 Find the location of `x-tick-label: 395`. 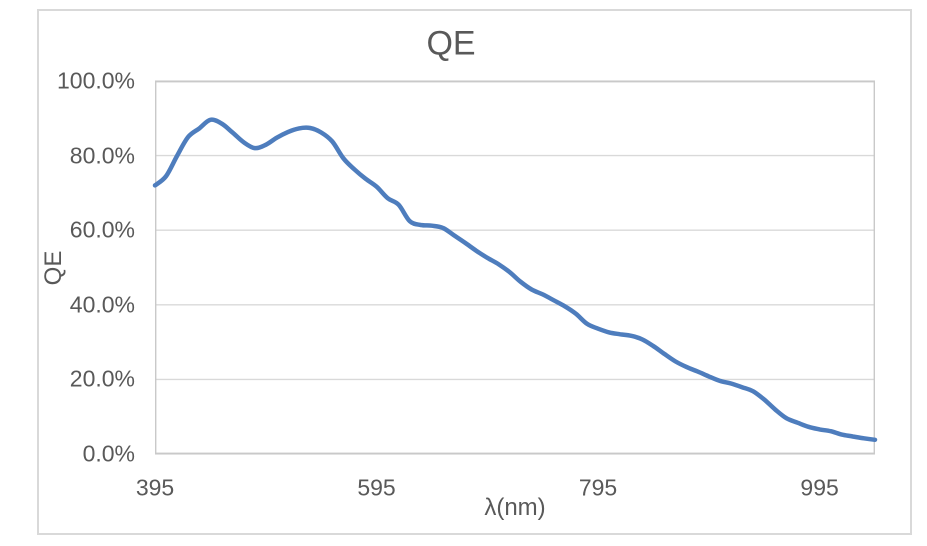

x-tick-label: 395 is located at coordinates (155, 487).